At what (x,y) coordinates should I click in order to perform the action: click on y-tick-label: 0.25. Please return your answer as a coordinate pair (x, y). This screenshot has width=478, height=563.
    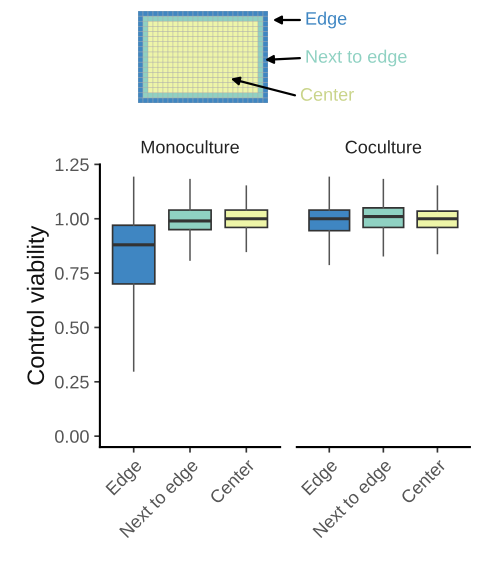
    Looking at the image, I should click on (72, 382).